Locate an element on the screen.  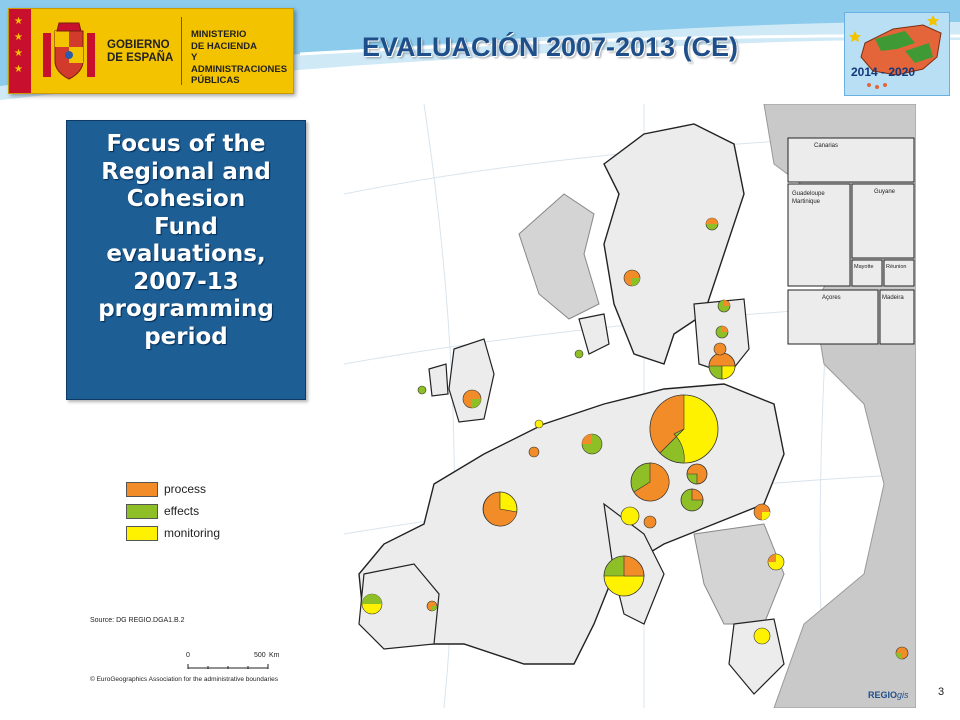
inset-label-martinique: Martinique is located at coordinates (806, 202).